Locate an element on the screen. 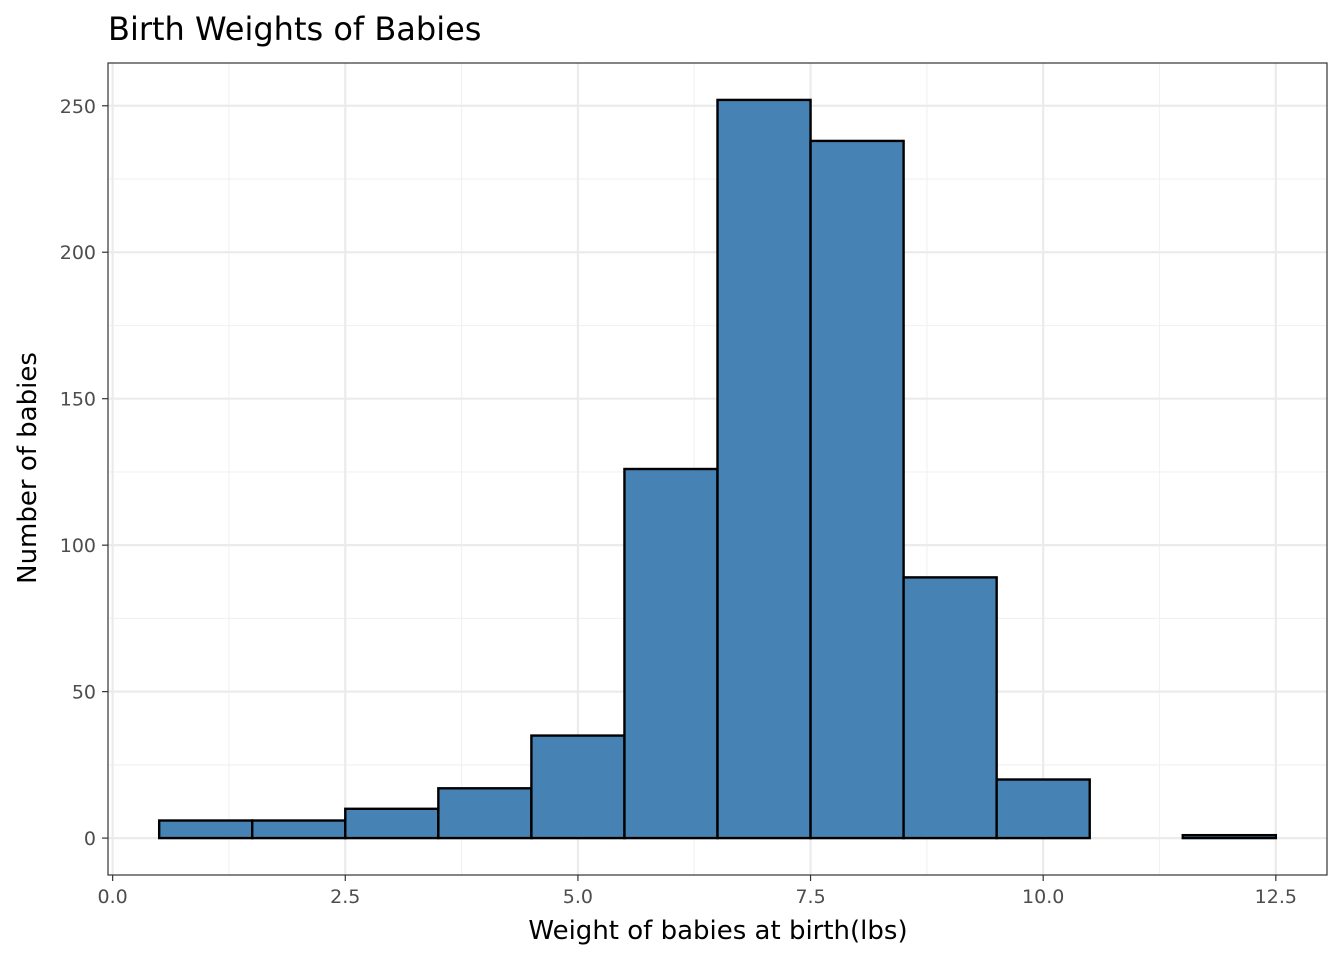 This screenshot has width=1344, height=960. x-axis-ticks: 0.0 2.5 5.0 7.5 10.0 12.5 is located at coordinates (697, 891).